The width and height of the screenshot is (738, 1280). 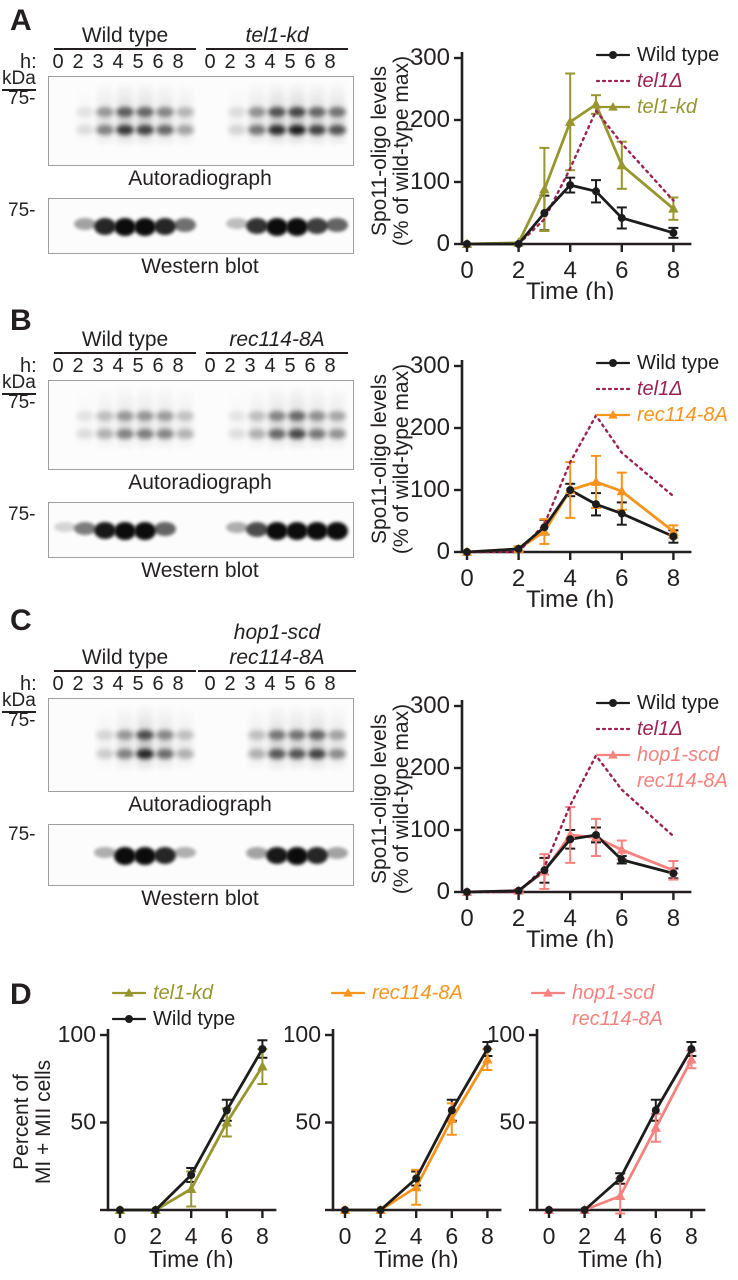 I want to click on chart-legend: tel1-kd Wild type, so click(x=173, y=1006).